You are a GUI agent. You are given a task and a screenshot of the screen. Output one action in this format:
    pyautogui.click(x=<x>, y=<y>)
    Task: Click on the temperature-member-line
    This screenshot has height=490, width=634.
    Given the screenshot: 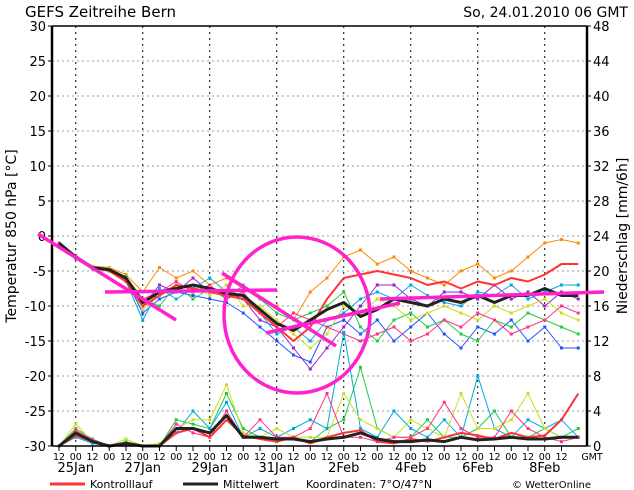 What is the action you would take?
    pyautogui.click(x=318, y=280)
    